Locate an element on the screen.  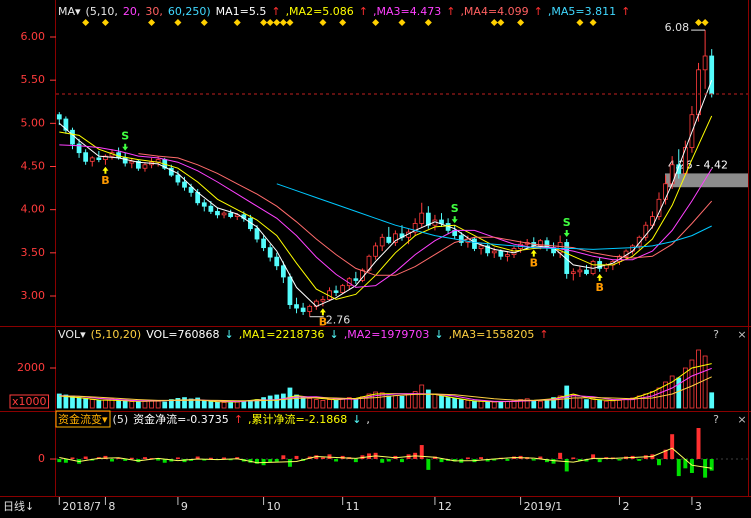
header-item: ,累计净流=-2.1868 is located at coordinates (297, 419).